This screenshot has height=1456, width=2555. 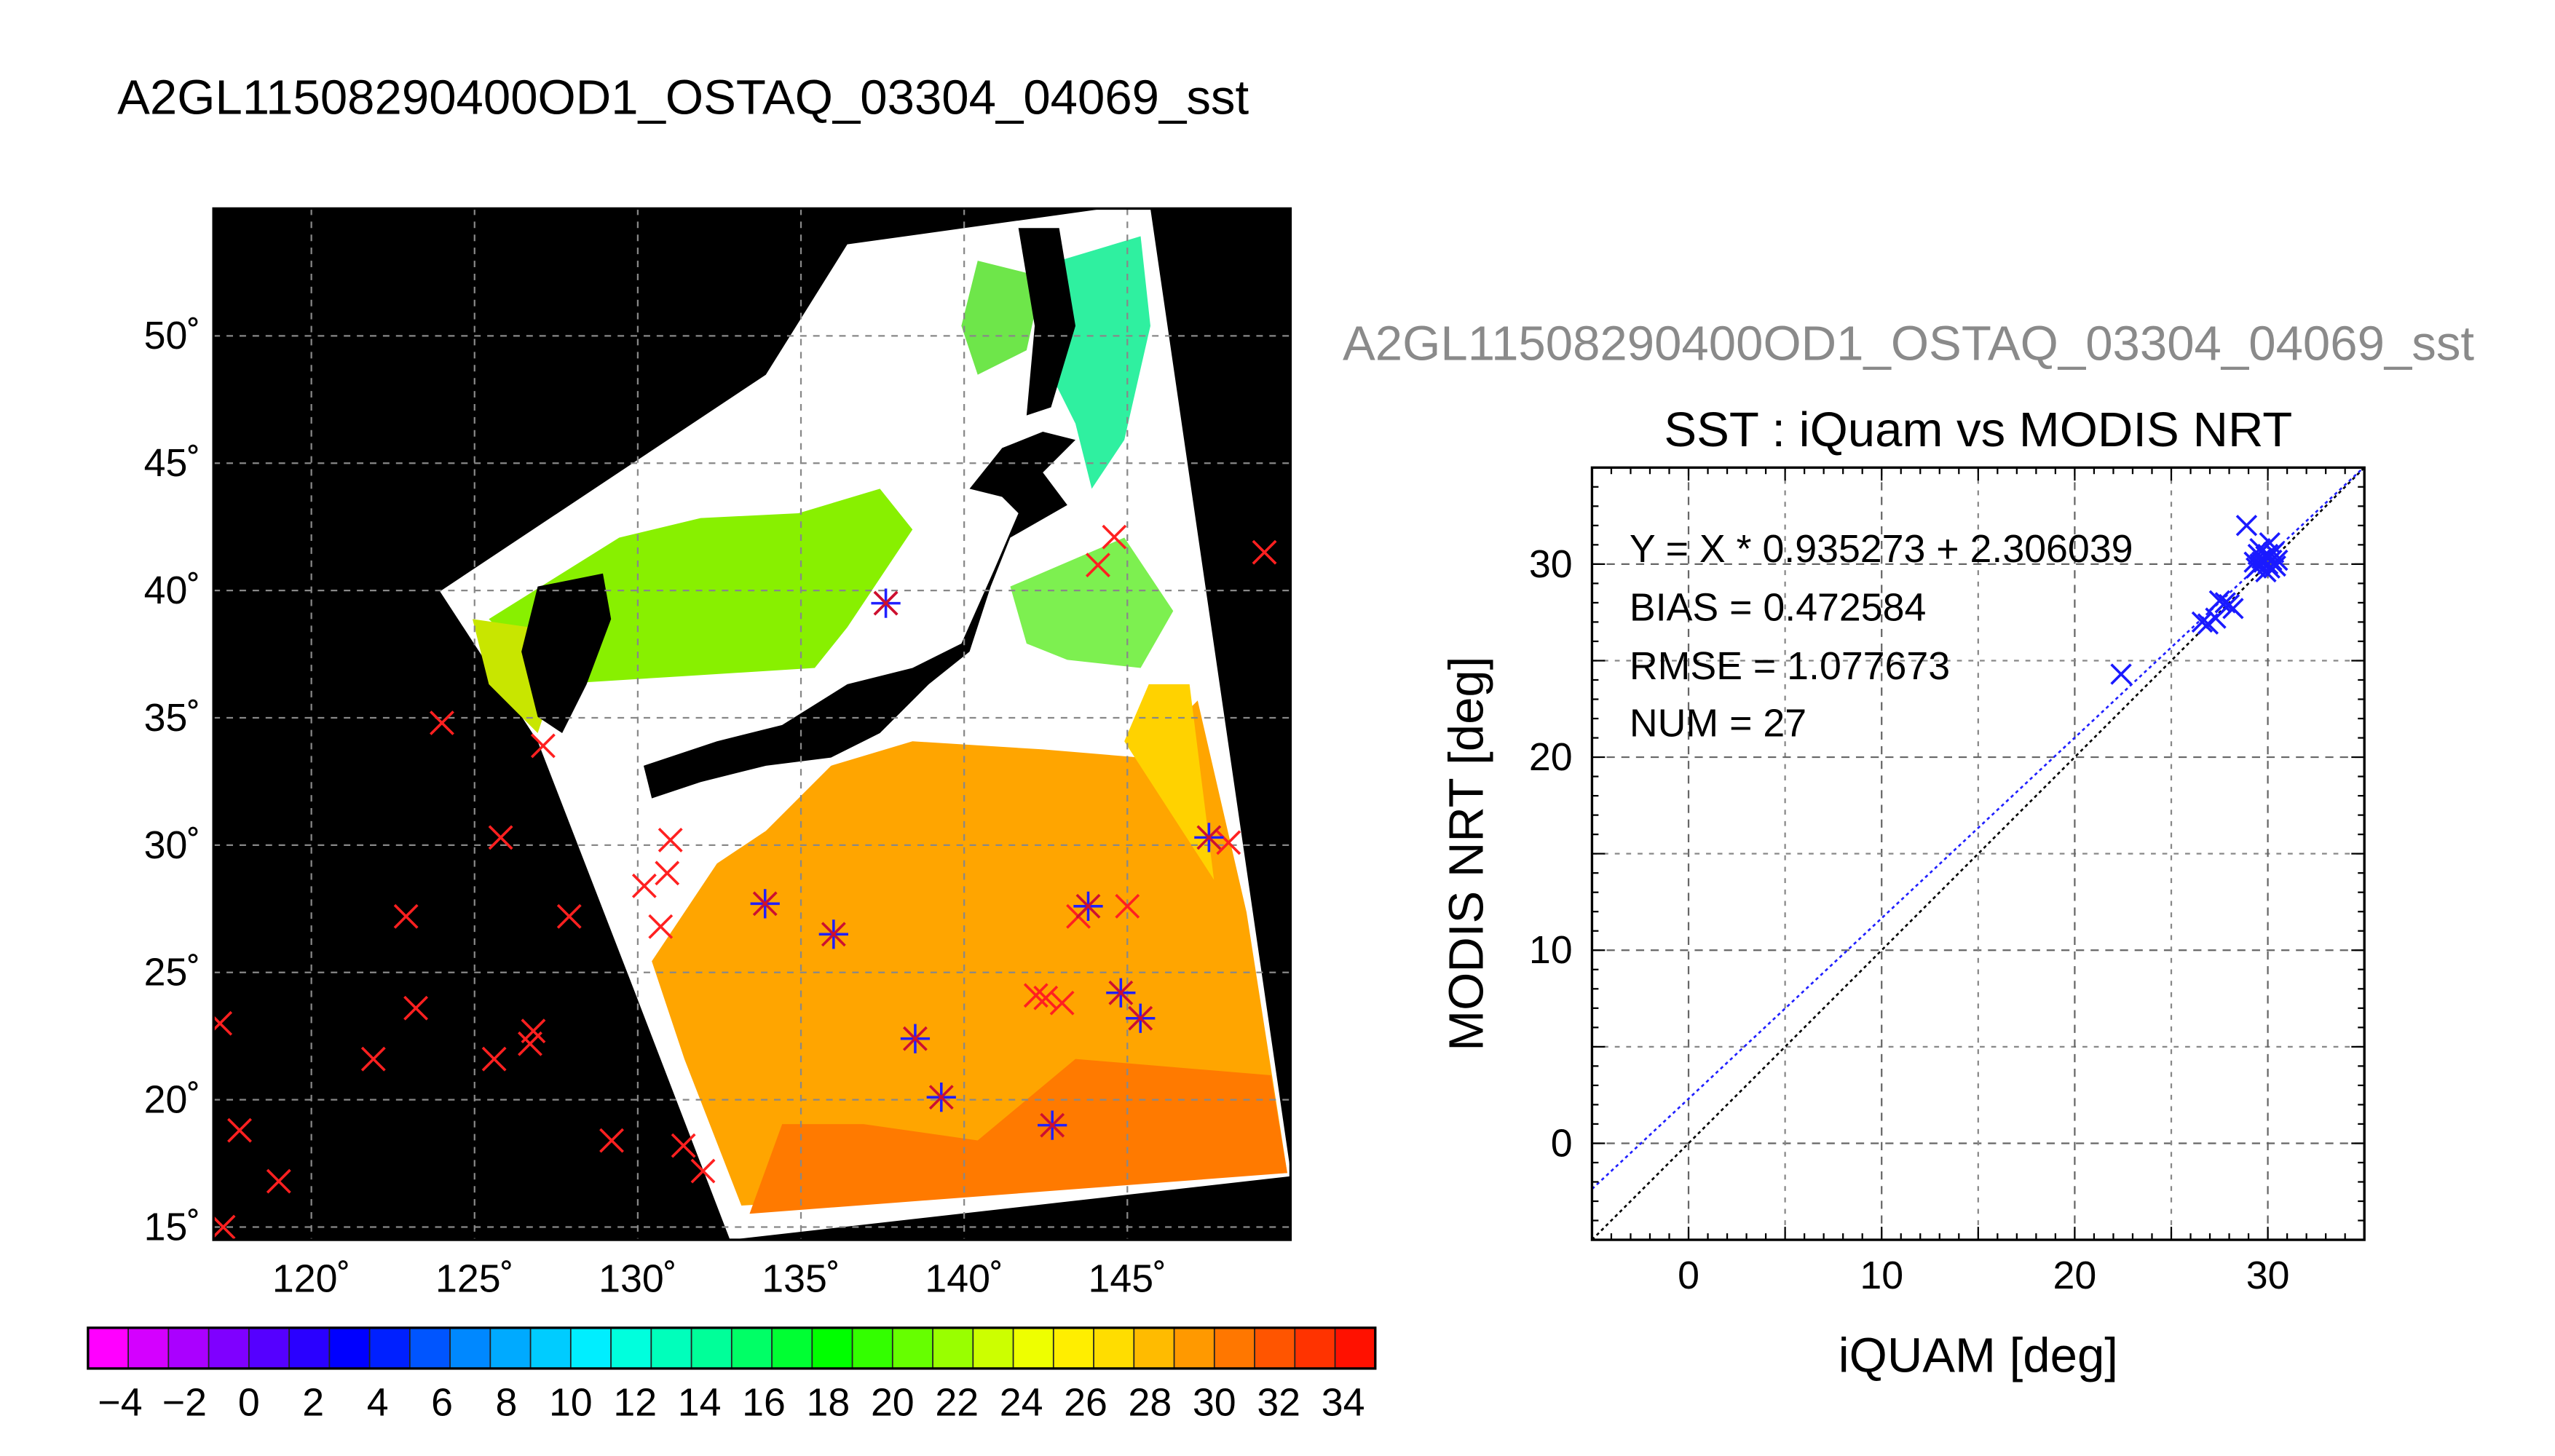 I want to click on lon-tick-label: 120˚, so click(x=311, y=1279).